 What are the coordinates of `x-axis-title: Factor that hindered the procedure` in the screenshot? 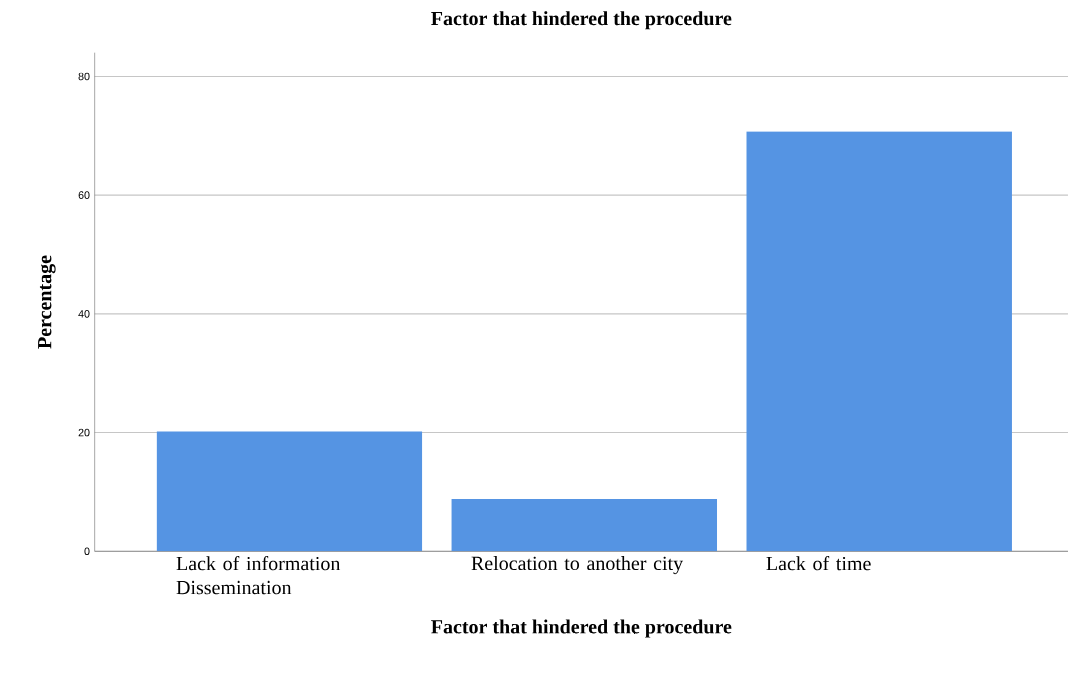 It's located at (581, 628).